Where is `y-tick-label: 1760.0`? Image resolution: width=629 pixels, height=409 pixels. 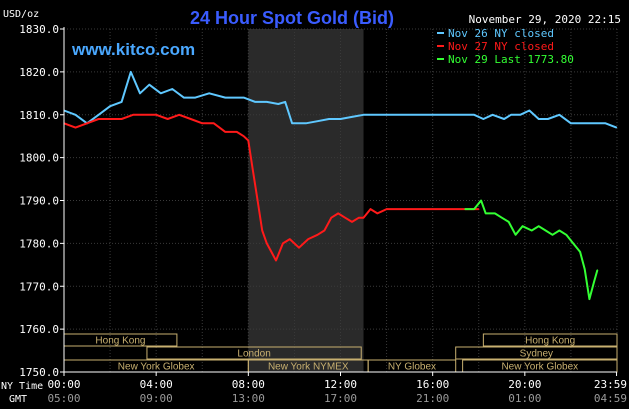
y-tick-label: 1760.0 is located at coordinates (39, 329).